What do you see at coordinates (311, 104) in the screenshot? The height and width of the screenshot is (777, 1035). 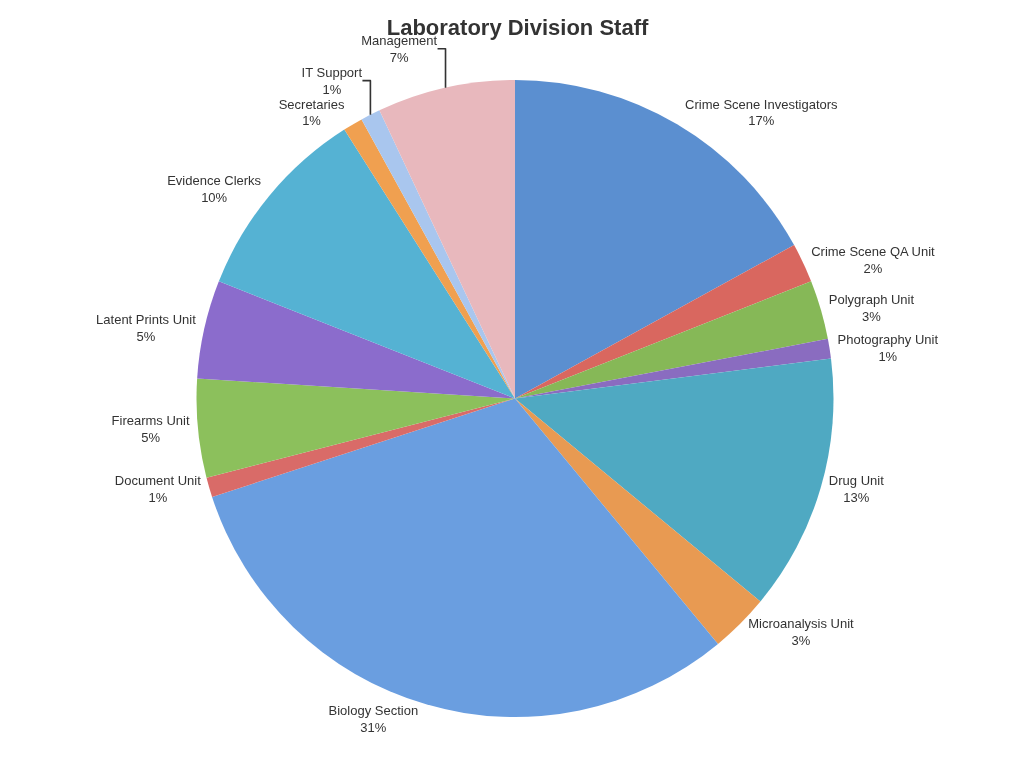 I see `slice-label: Secretaries` at bounding box center [311, 104].